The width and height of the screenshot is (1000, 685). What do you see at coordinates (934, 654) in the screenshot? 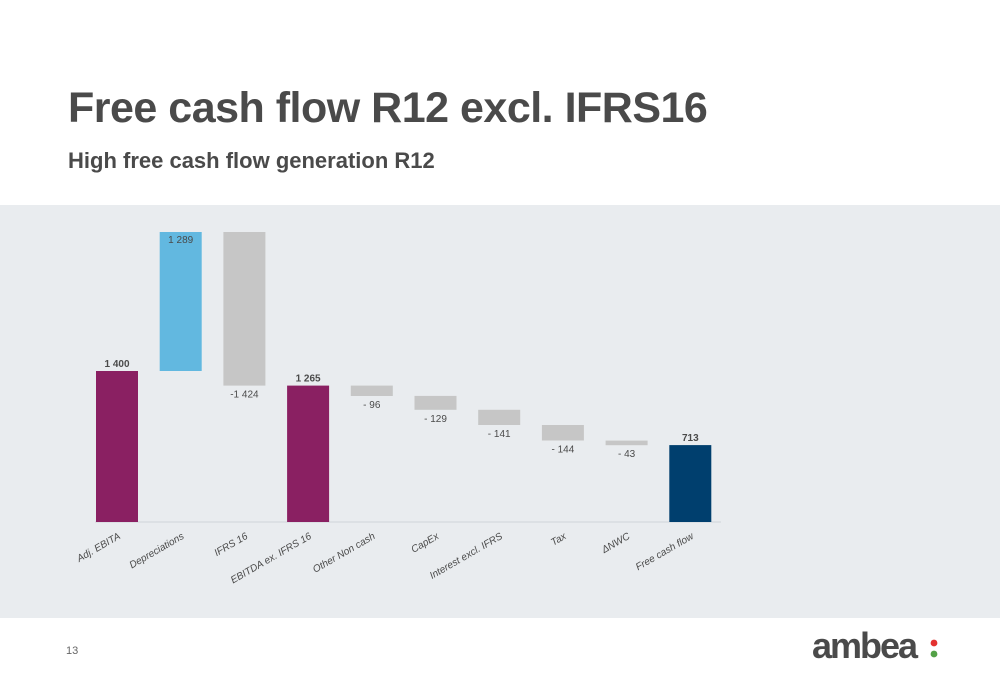
I see `logo-dot-bottom-icon` at bounding box center [934, 654].